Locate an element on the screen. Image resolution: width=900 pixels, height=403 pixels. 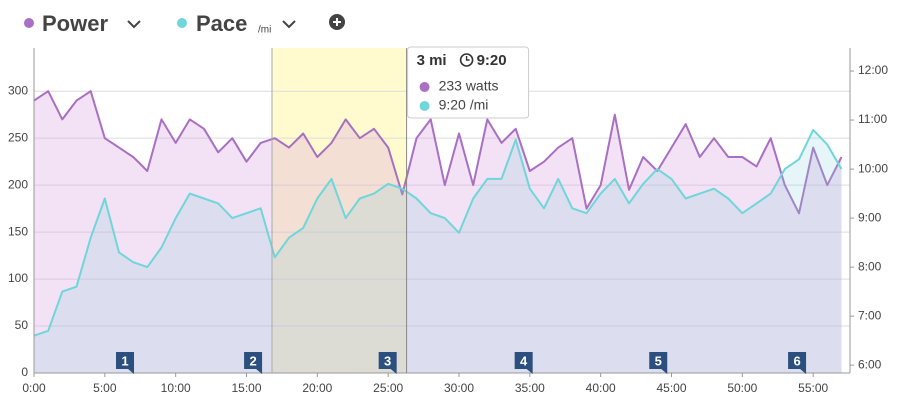
mile-marker-label: 5 is located at coordinates (658, 360).